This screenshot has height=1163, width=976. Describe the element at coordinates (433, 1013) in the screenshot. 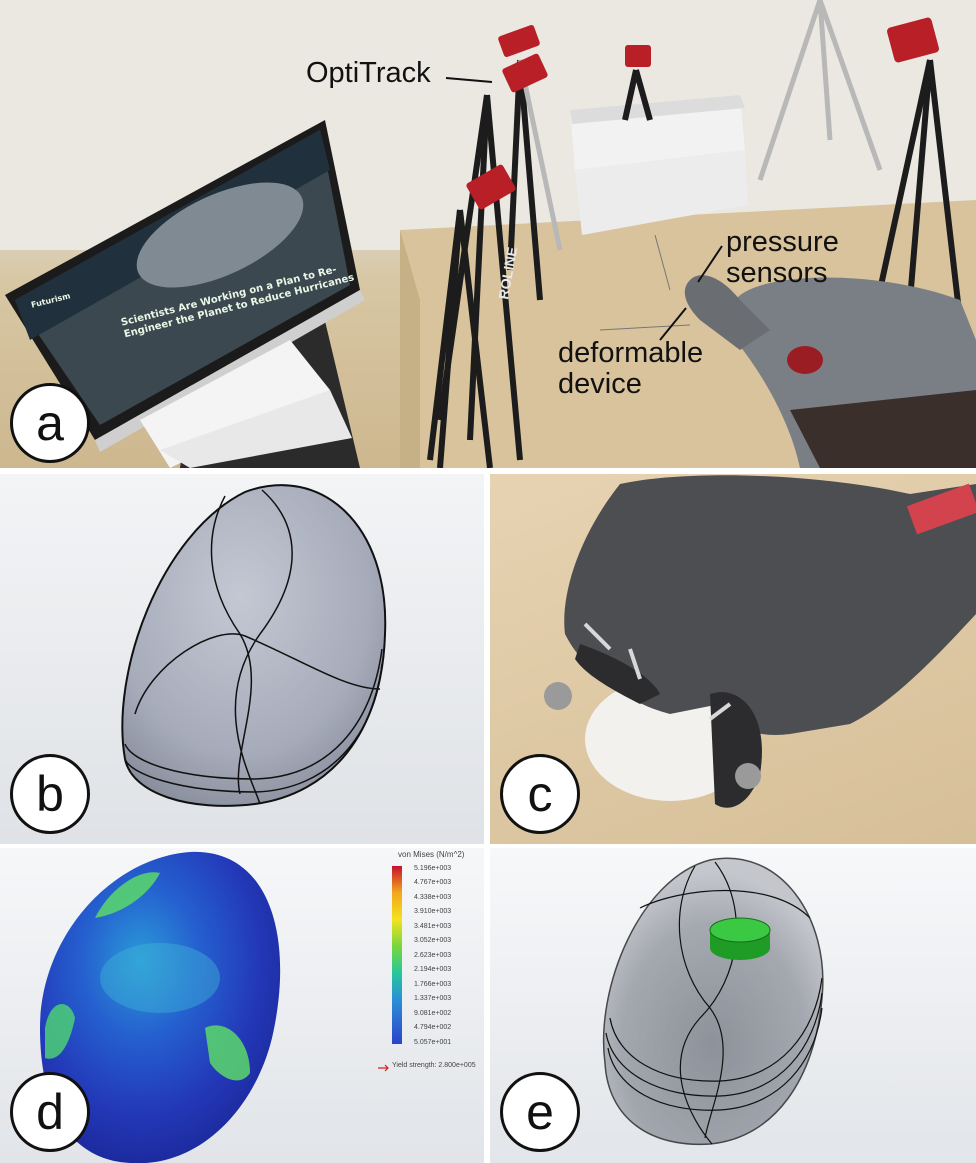

I see `colorbar-tick: 9.081e+002` at that location.